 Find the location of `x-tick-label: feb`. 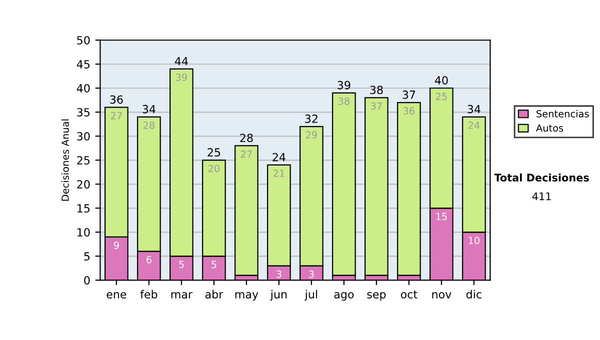

x-tick-label: feb is located at coordinates (149, 294).